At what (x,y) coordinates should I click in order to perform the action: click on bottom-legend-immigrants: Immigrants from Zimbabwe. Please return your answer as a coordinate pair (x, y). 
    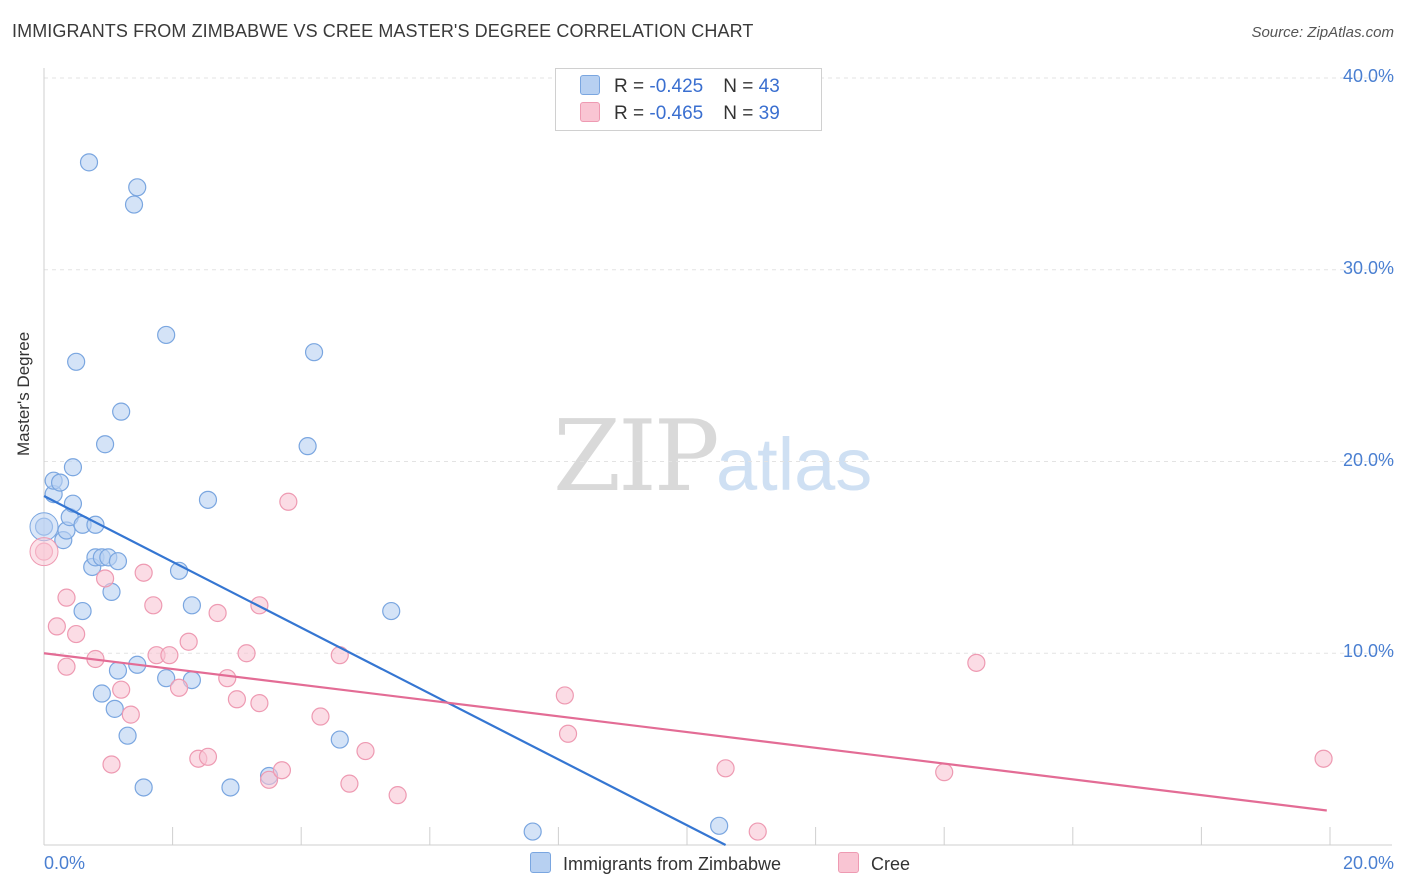
    Looking at the image, I should click on (655, 863).